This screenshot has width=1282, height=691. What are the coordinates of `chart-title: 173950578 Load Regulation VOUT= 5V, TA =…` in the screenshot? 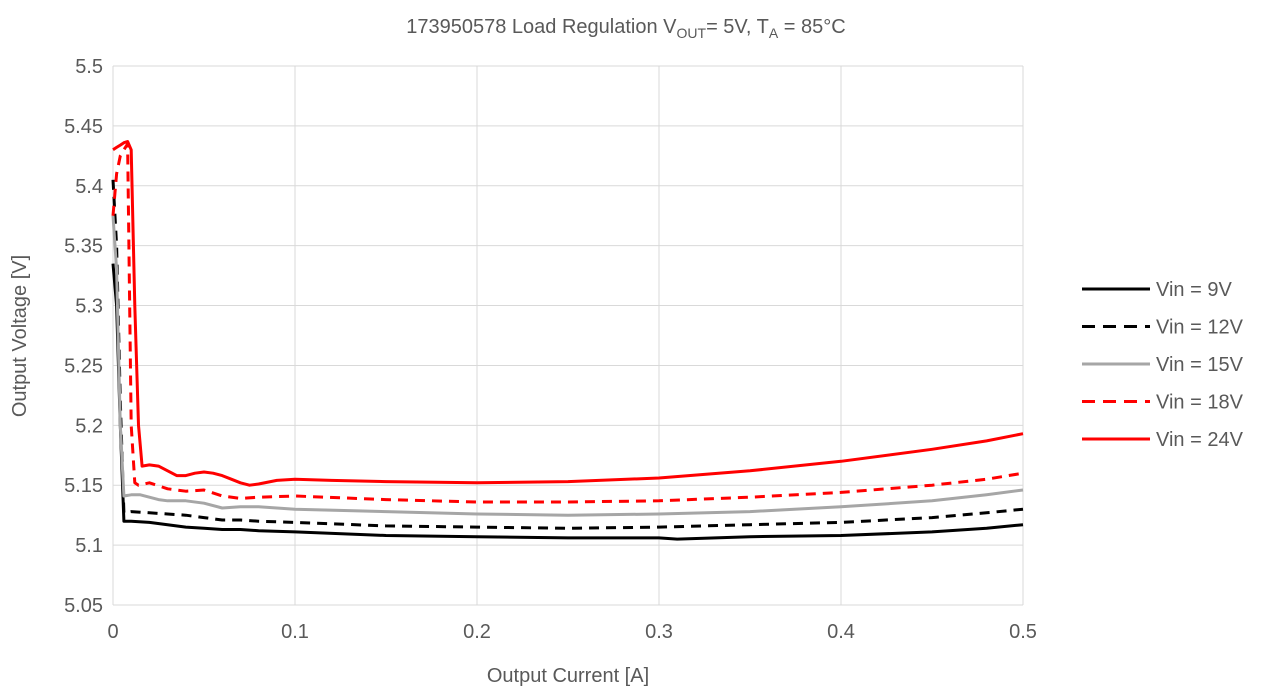 It's located at (625, 28).